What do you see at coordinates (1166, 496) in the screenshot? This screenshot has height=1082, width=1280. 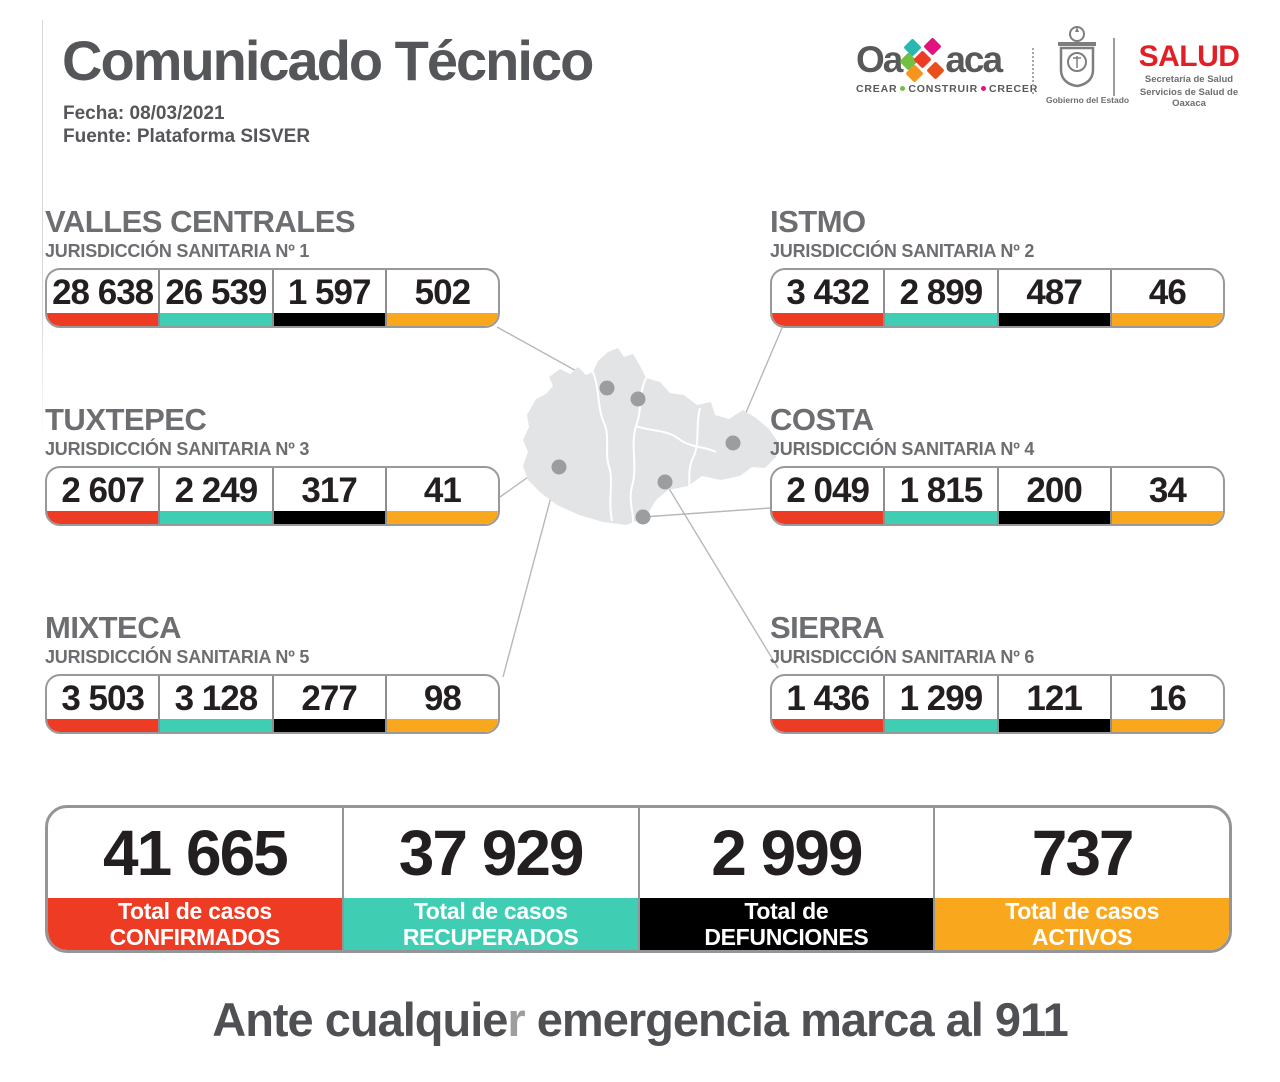 I see `stat-active: 34` at bounding box center [1166, 496].